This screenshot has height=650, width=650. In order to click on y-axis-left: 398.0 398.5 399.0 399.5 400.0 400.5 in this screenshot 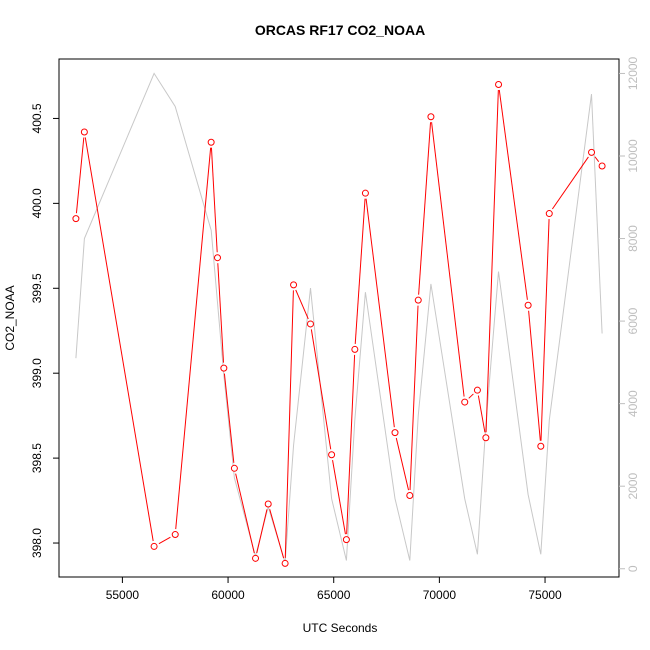, I will do `click(44, 330)`.